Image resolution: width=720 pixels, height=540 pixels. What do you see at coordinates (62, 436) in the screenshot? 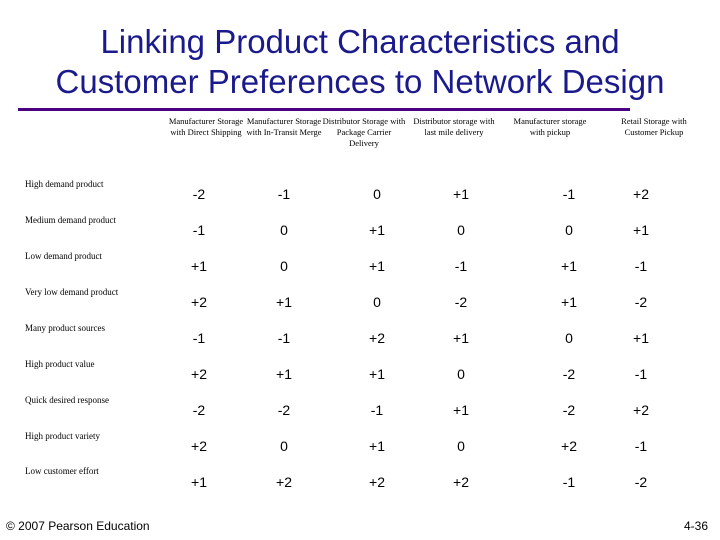
I see `row-label: High product variety` at bounding box center [62, 436].